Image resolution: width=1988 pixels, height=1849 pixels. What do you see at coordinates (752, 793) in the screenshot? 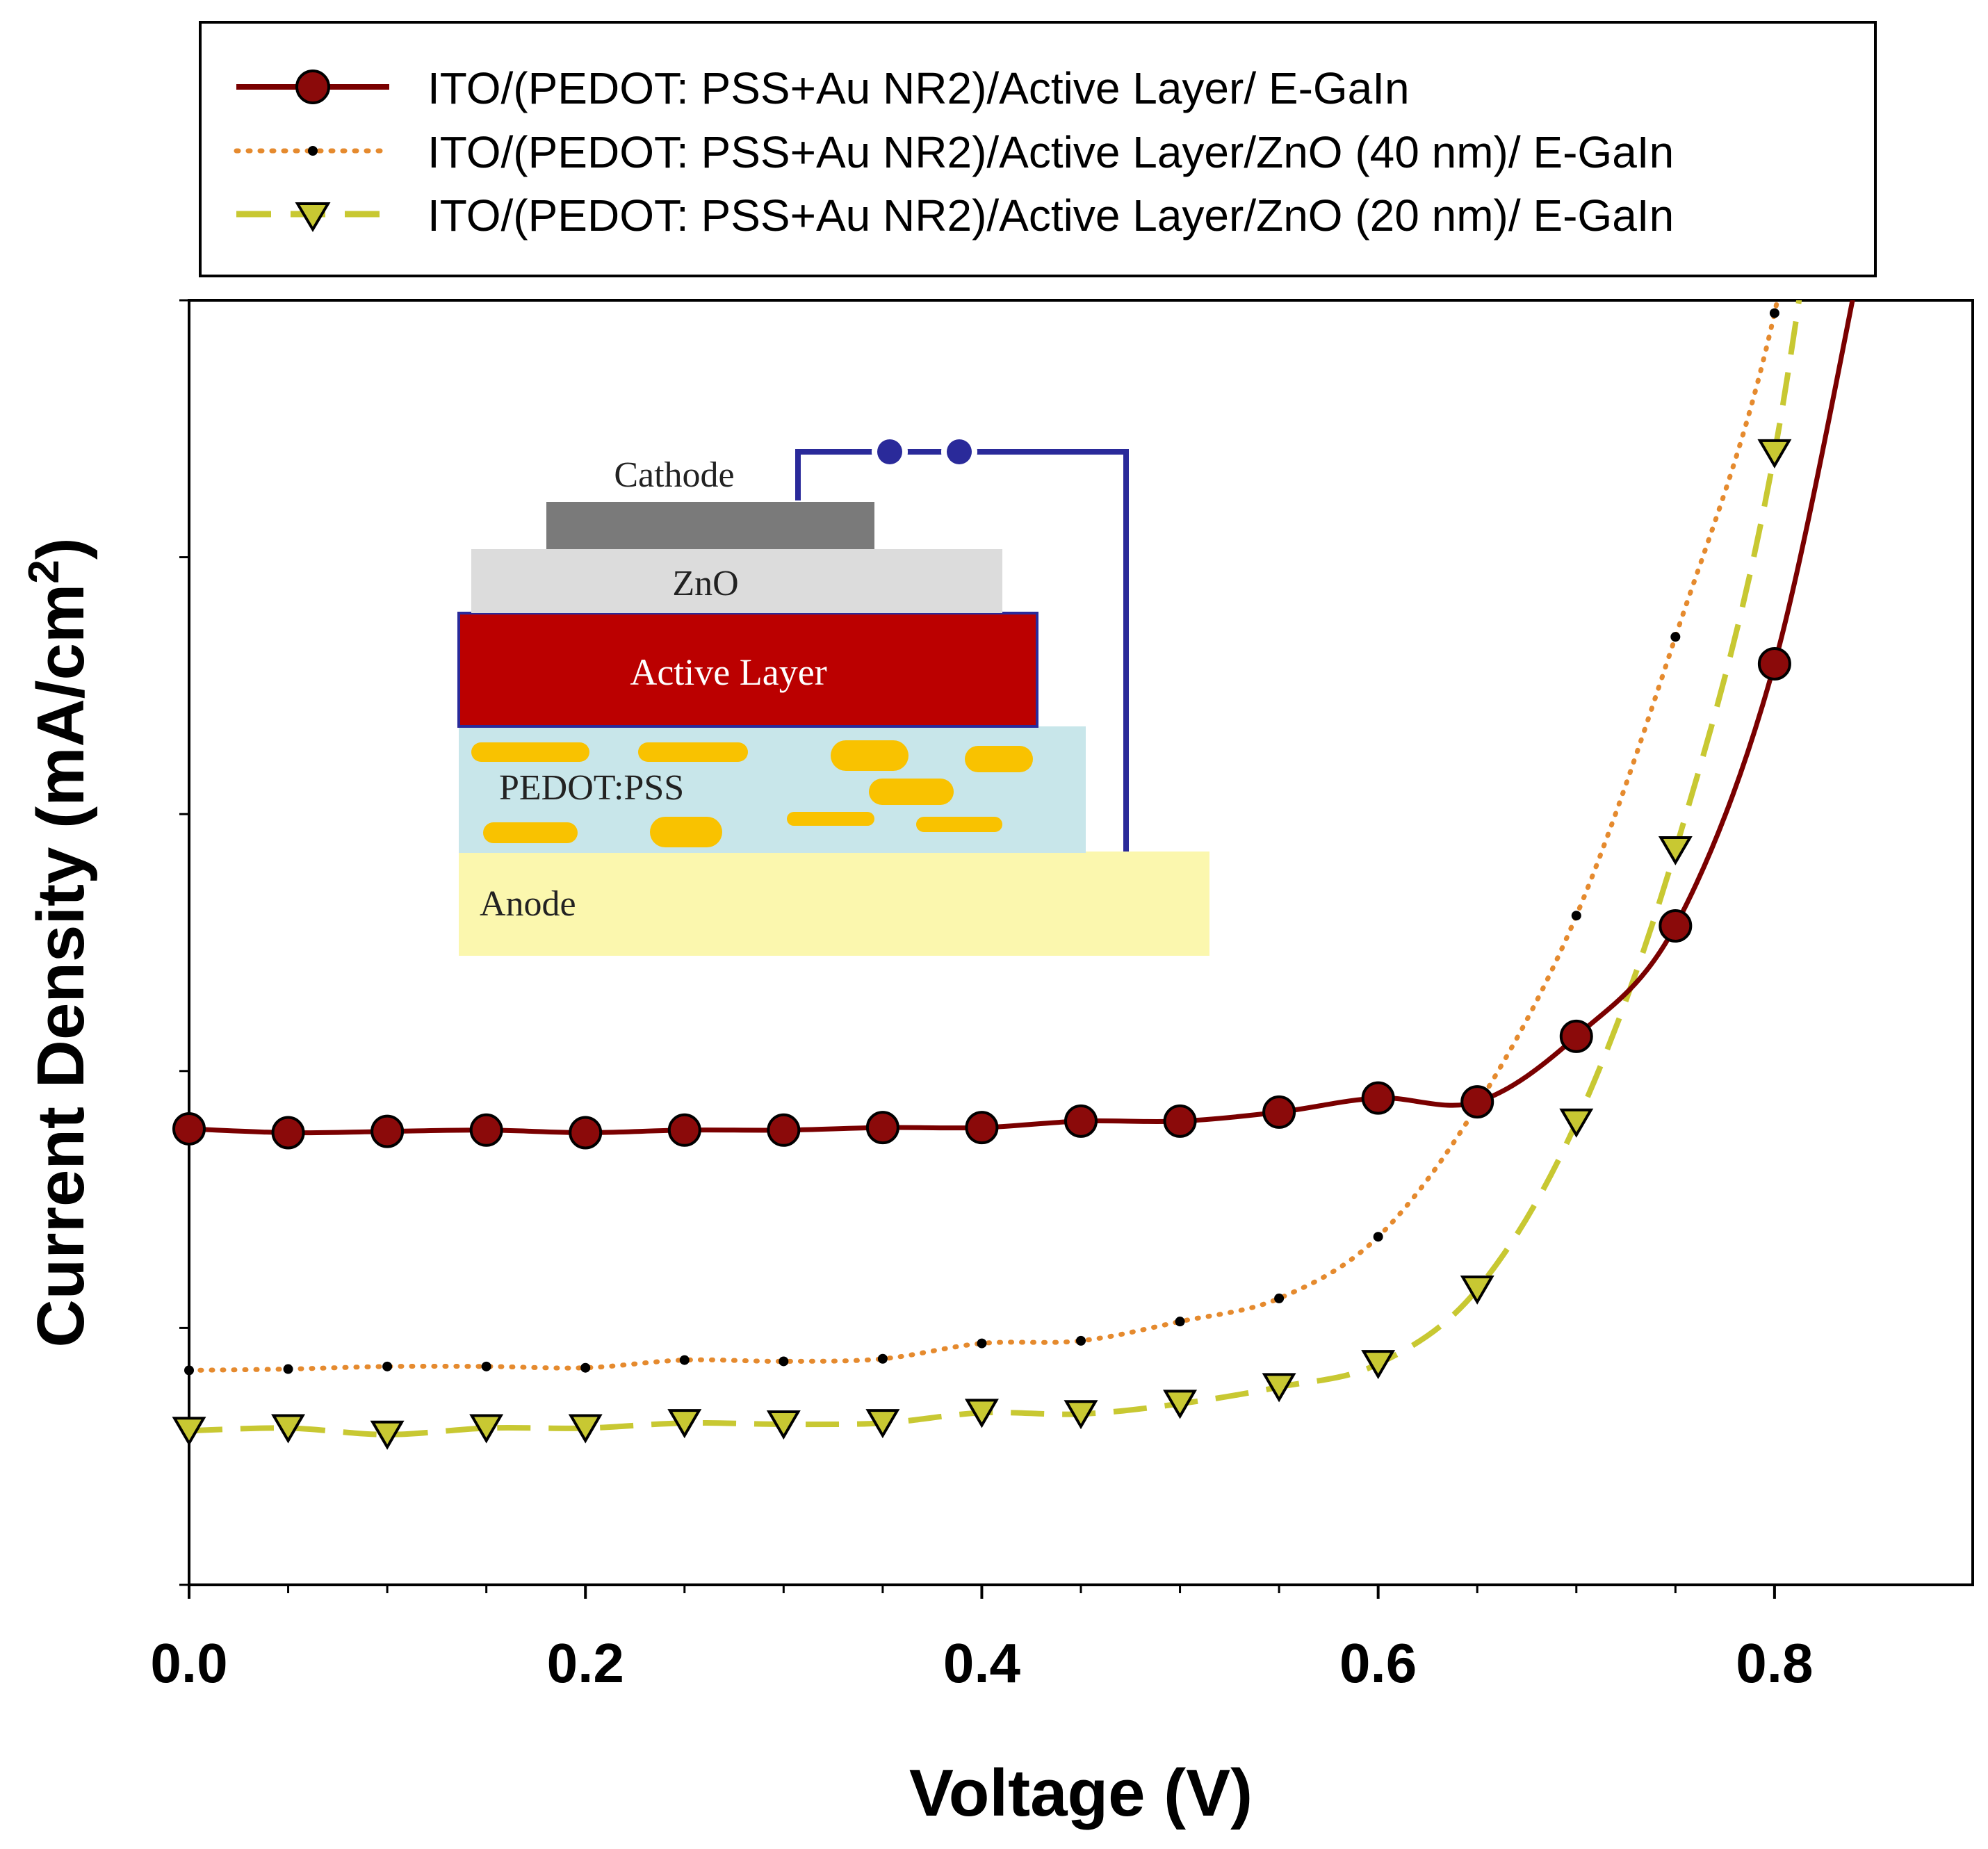
I see `au-nanorods` at bounding box center [752, 793].